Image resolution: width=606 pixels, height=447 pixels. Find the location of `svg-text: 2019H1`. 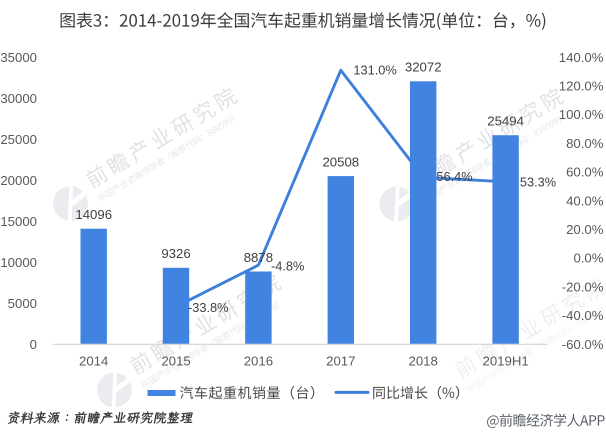

svg-text: 2019H1 is located at coordinates (505, 360).